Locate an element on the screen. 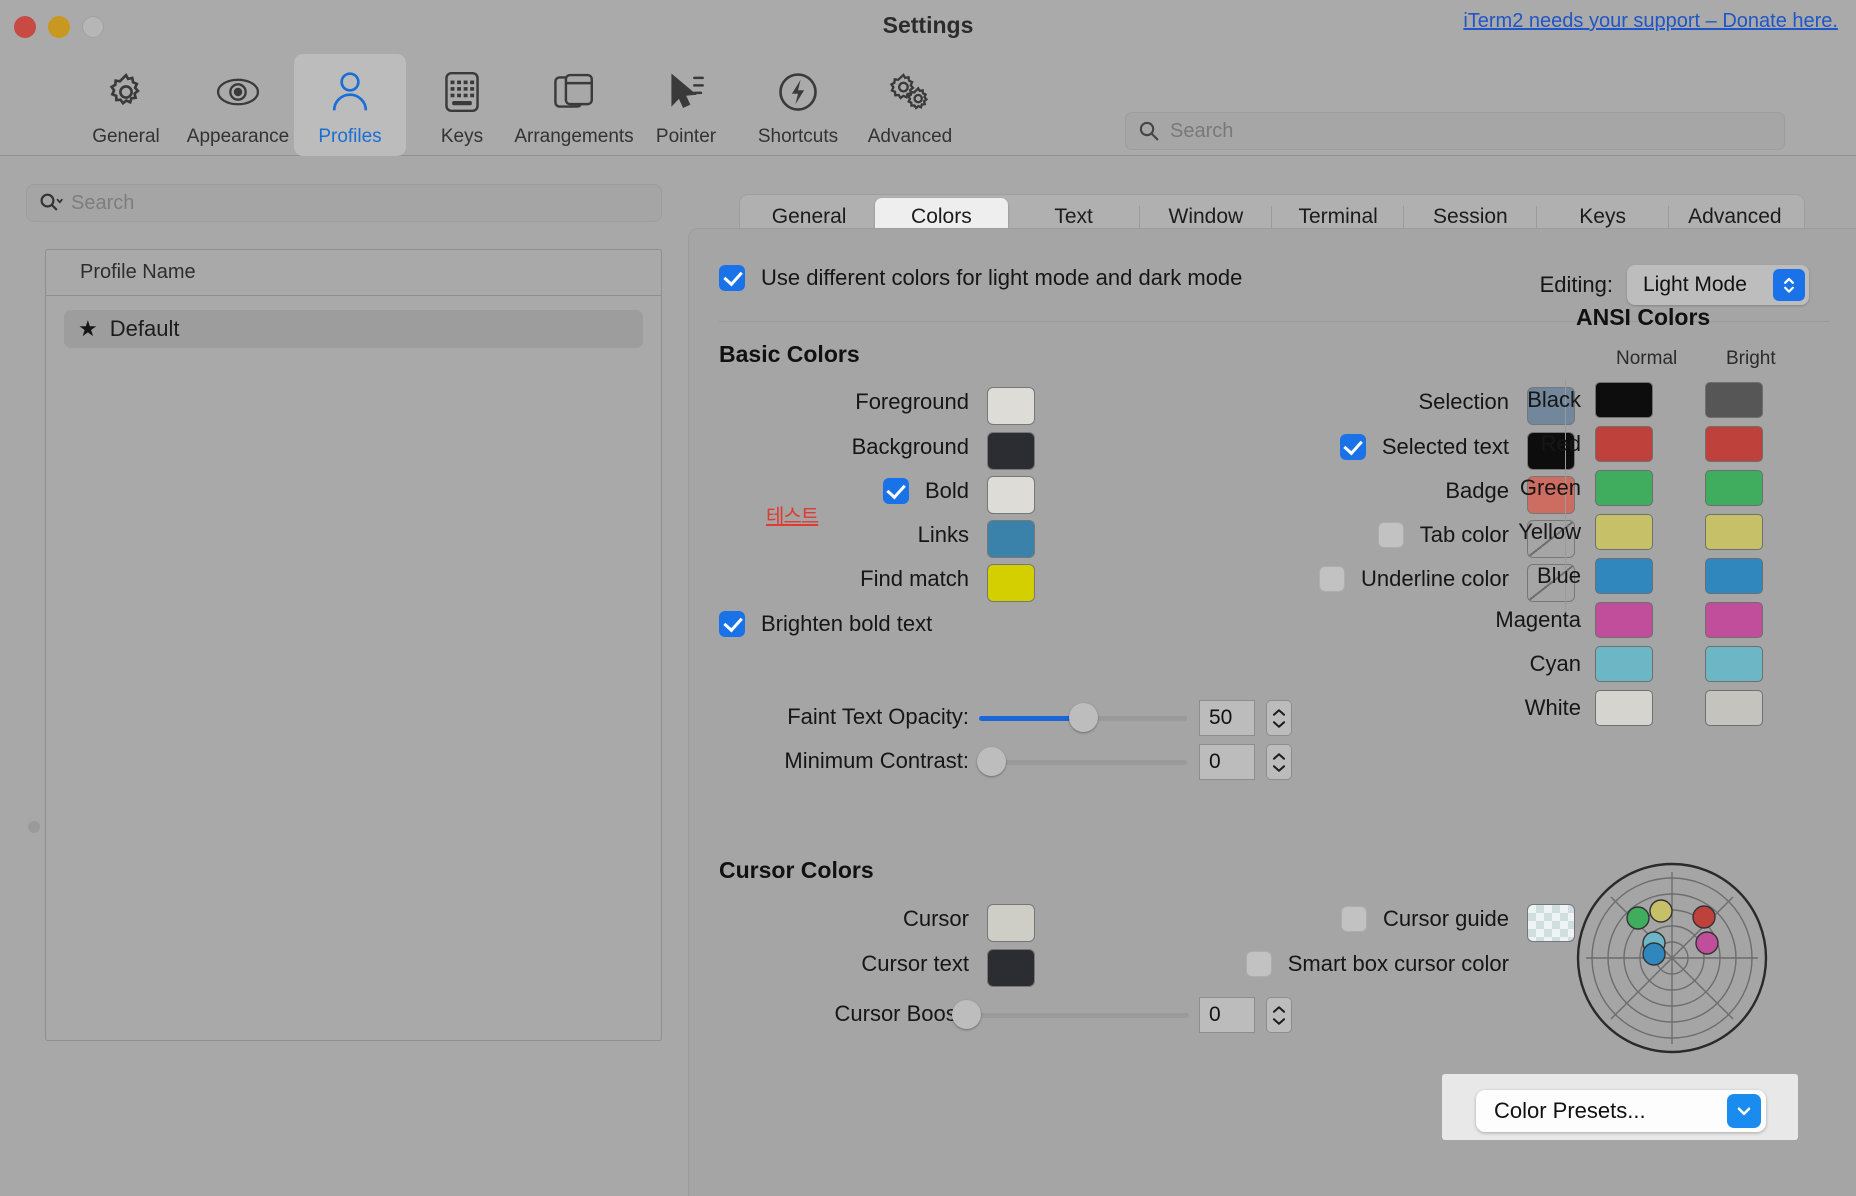 The height and width of the screenshot is (1196, 1856). tab-label: Session is located at coordinates (1470, 216).